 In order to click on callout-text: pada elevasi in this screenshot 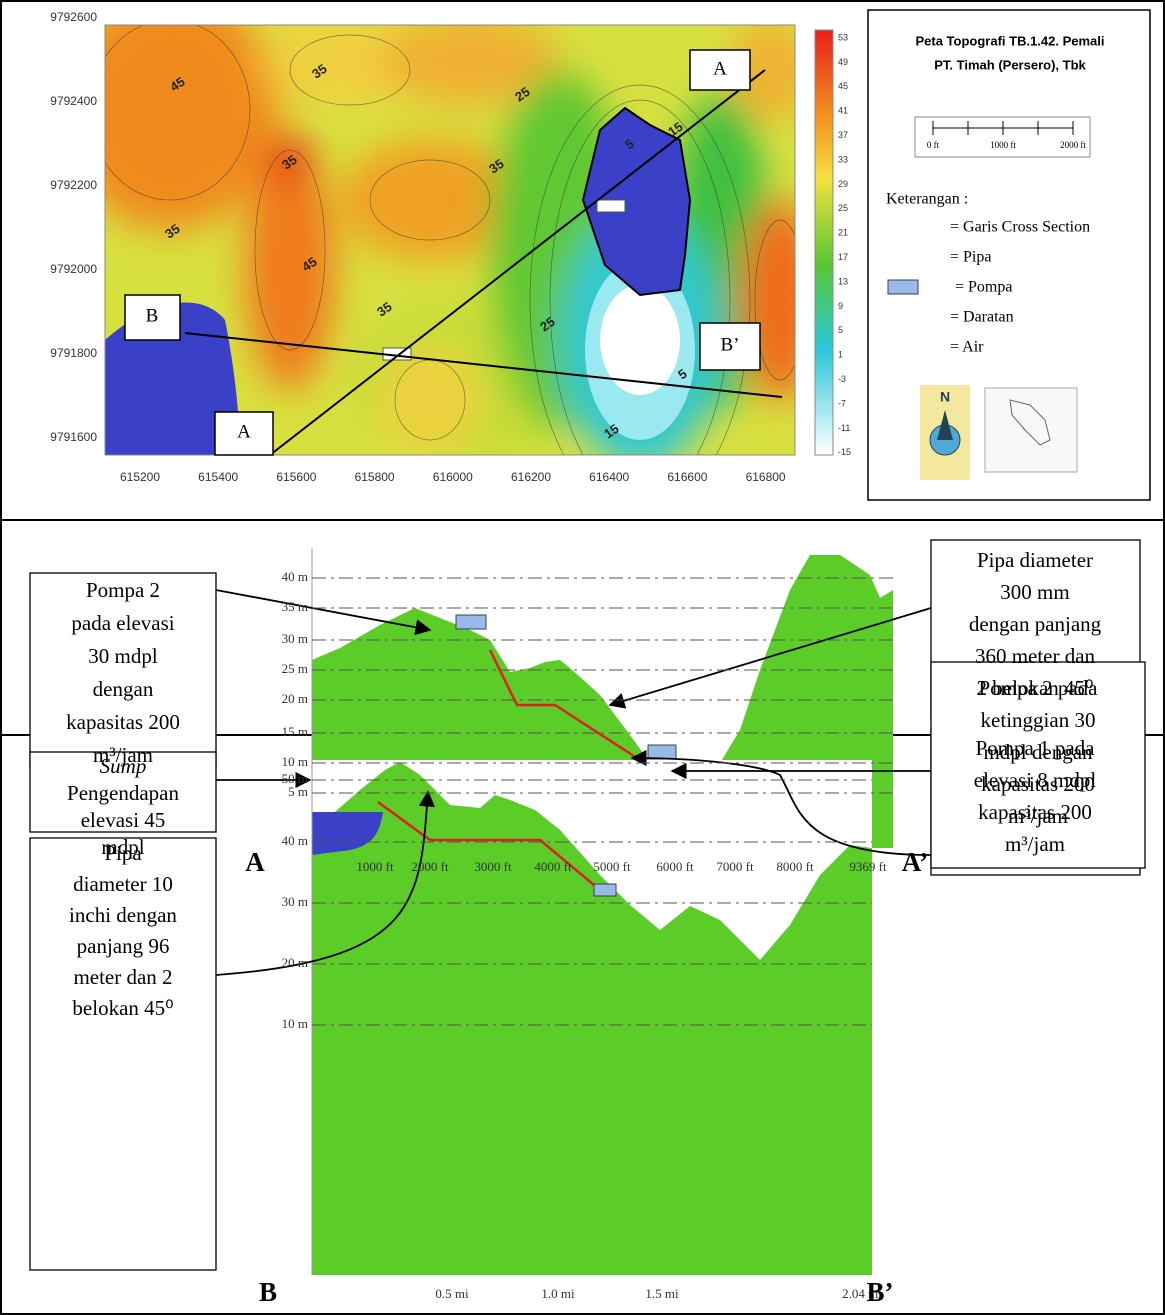, I will do `click(122, 623)`.